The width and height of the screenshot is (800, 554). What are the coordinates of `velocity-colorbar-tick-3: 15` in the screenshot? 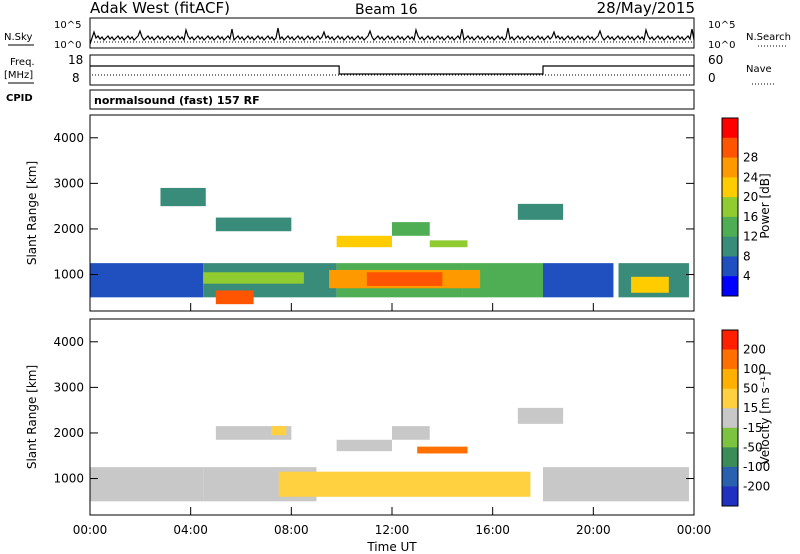 It's located at (750, 408).